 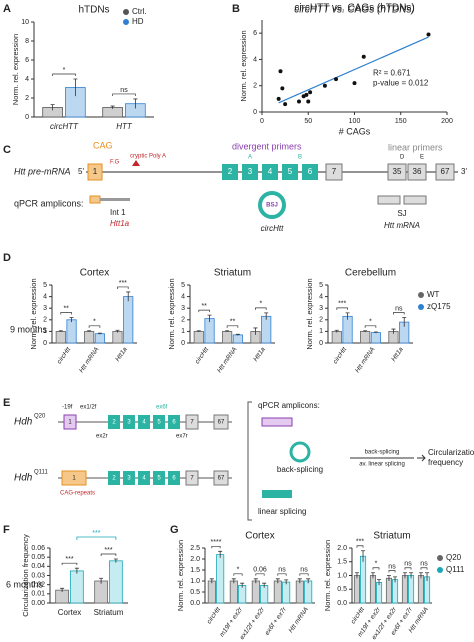 What do you see at coordinates (88, 408) in the screenshot?
I see `primer-label: ex1/2f` at bounding box center [88, 408].